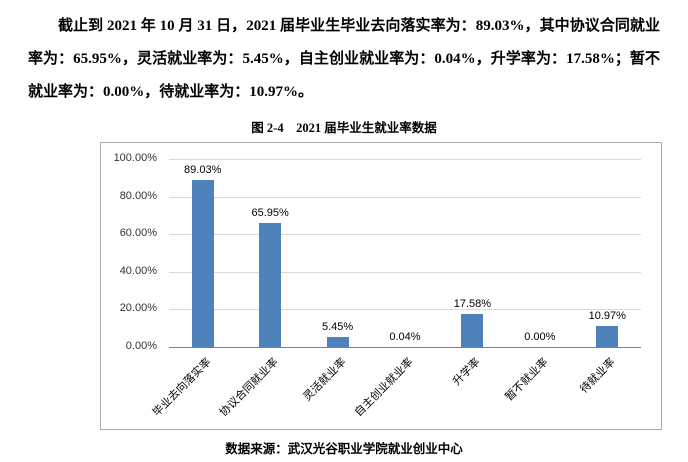 Image resolution: width=688 pixels, height=462 pixels. I want to click on y-tick-label: 20.00%, so click(138, 308).